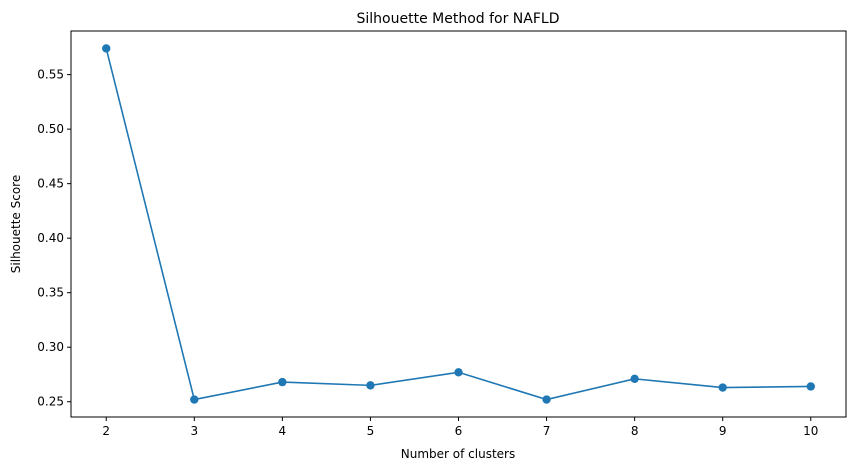 The height and width of the screenshot is (470, 854). I want to click on x-tick-label: 6, so click(459, 431).